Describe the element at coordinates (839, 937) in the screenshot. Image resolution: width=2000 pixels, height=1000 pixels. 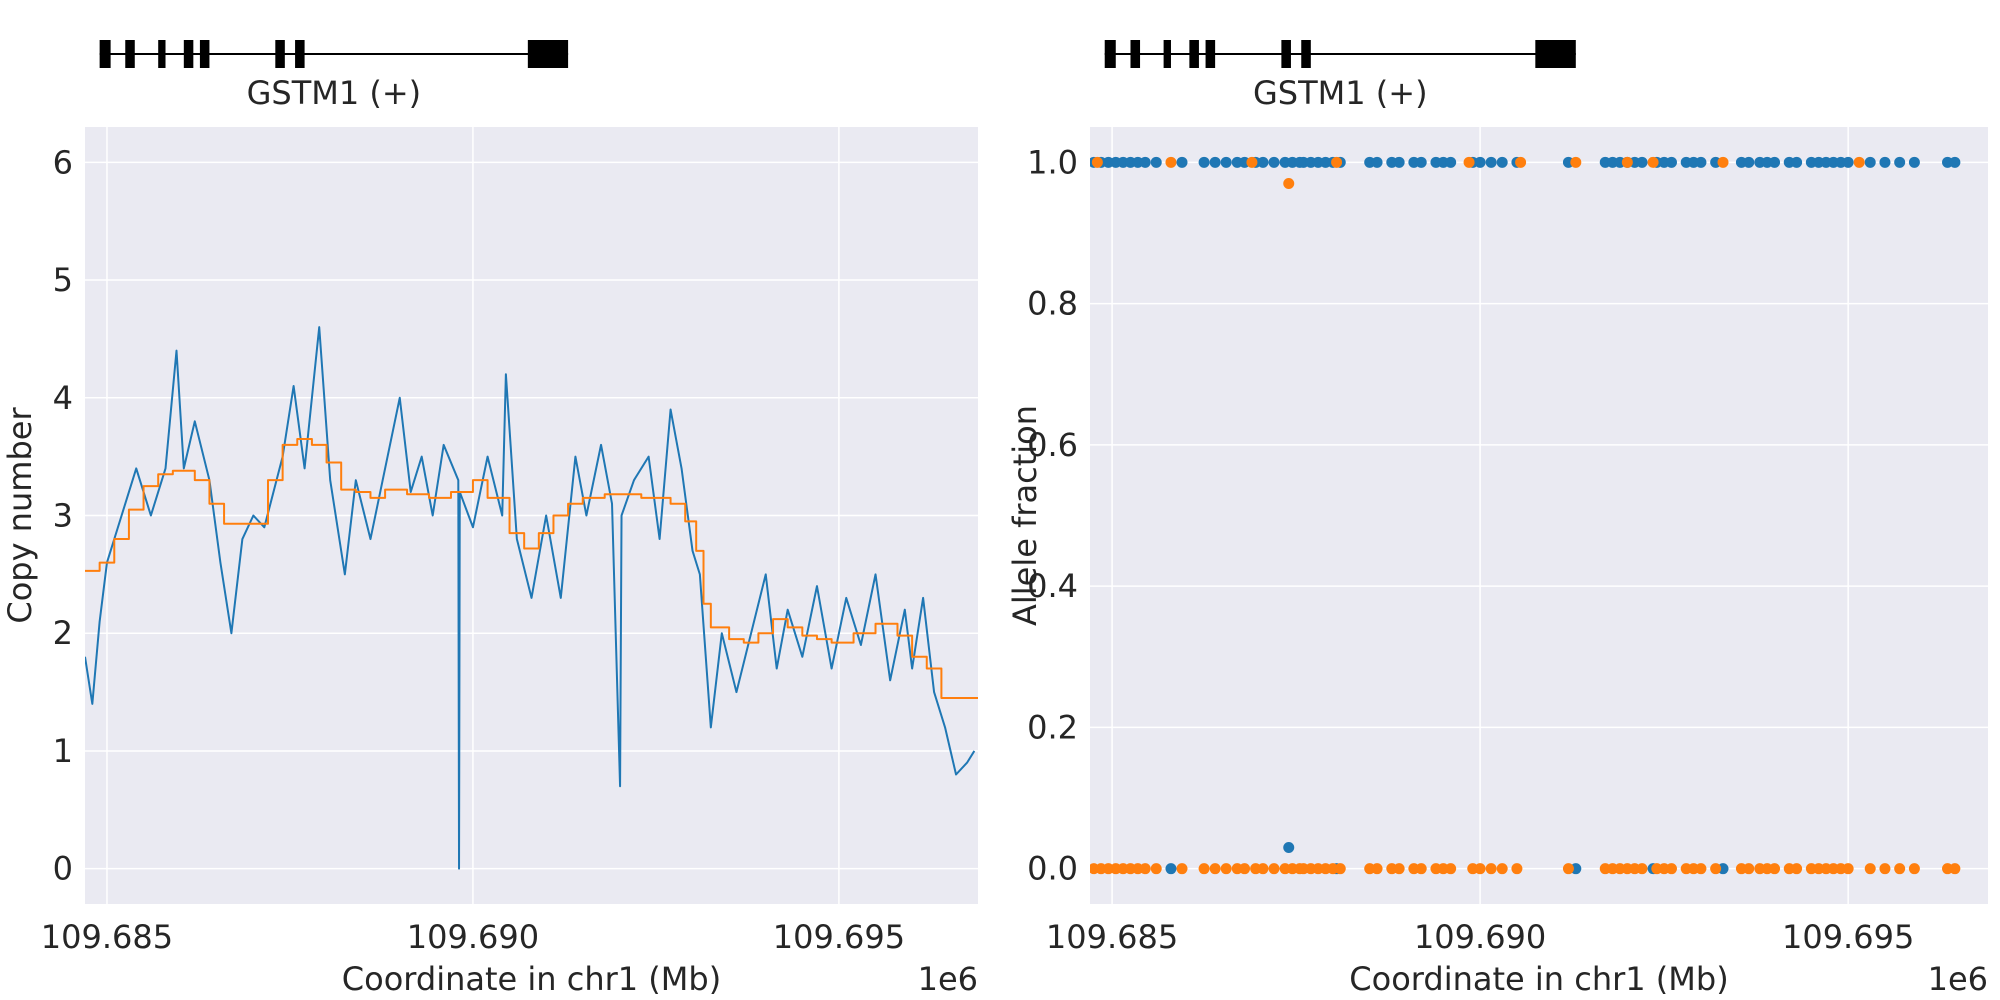
I see `x-tick-label: 109.695` at that location.